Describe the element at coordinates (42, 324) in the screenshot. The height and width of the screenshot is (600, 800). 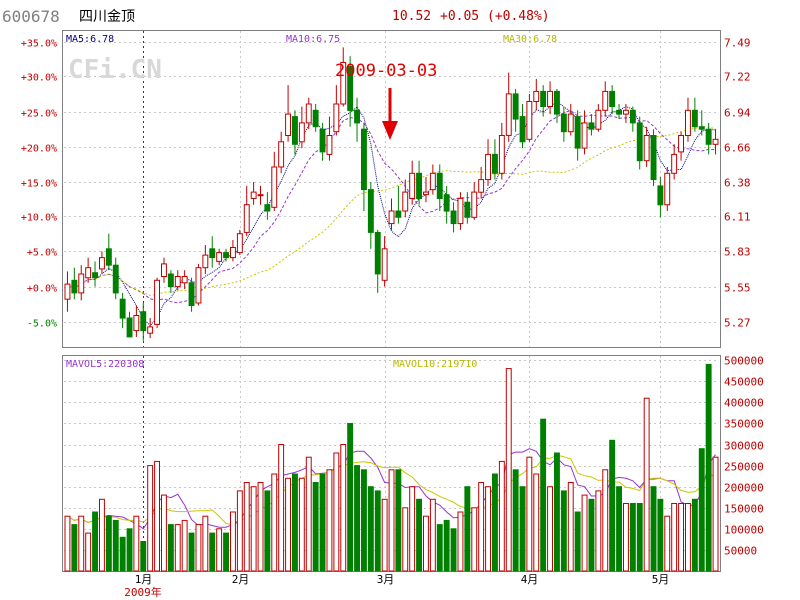
I see `left-axis-label: -5.0%` at that location.